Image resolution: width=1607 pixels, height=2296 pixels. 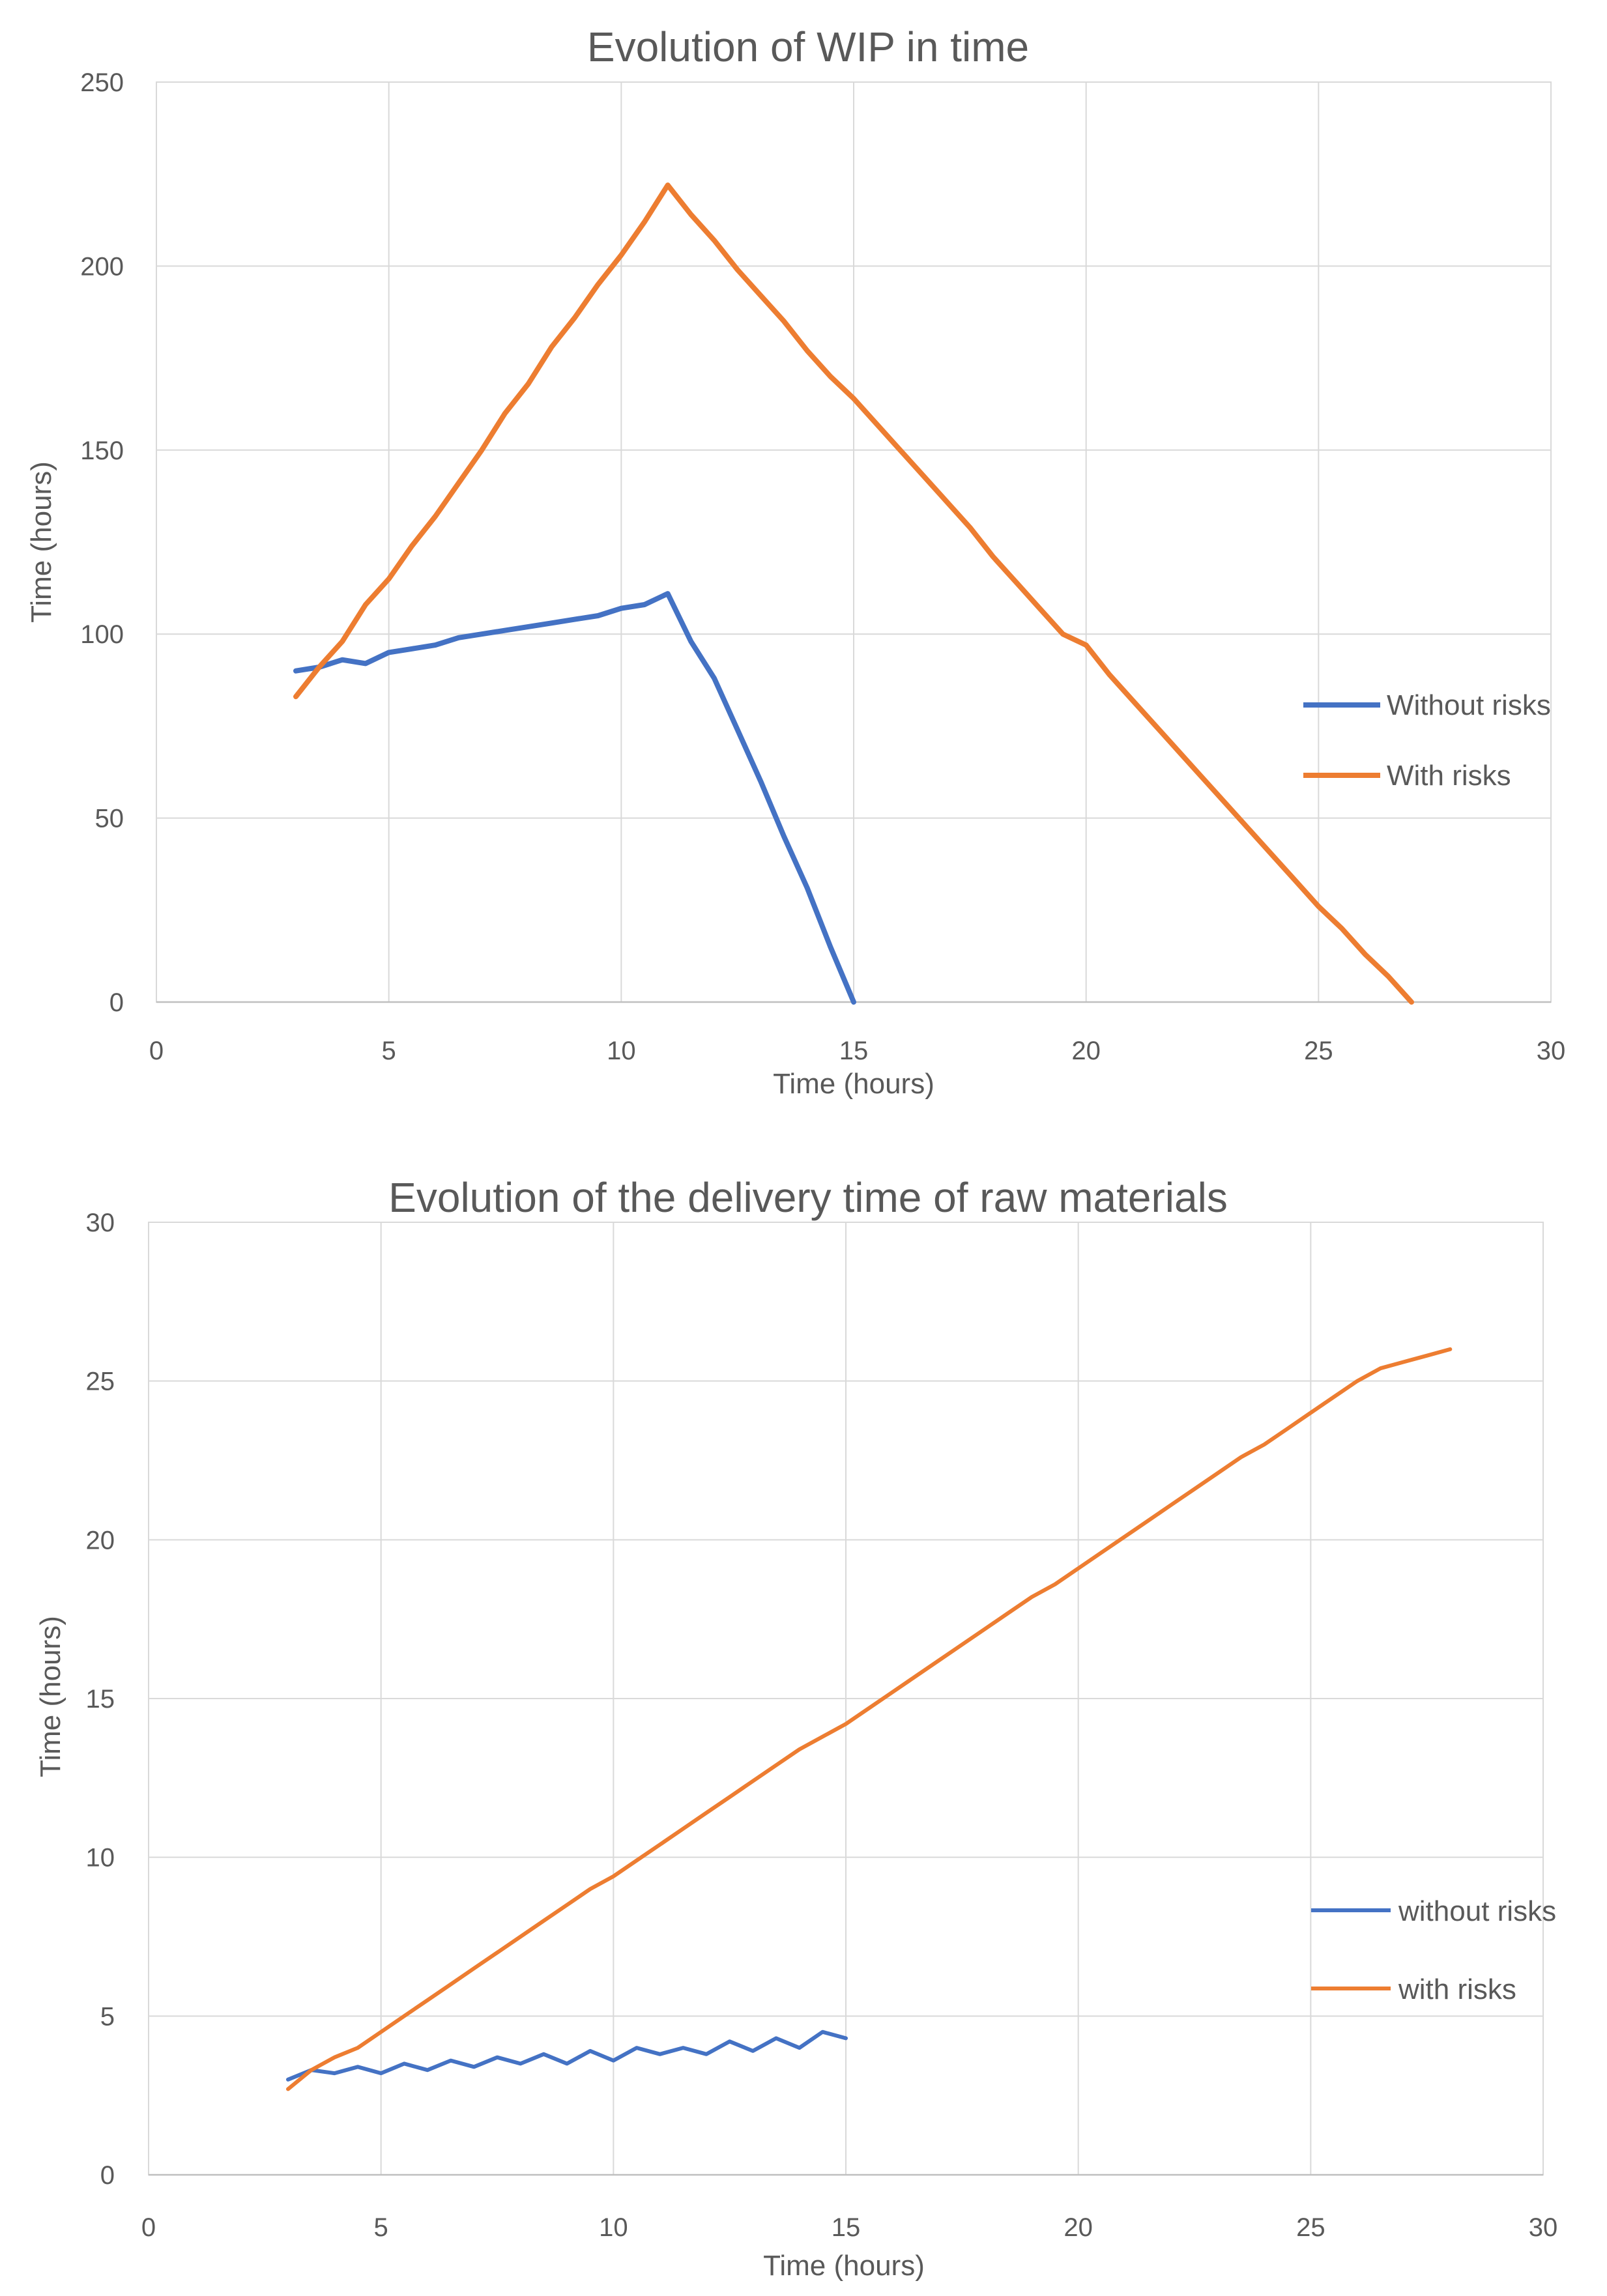 I want to click on y-tick-label: 150, so click(x=102, y=451).